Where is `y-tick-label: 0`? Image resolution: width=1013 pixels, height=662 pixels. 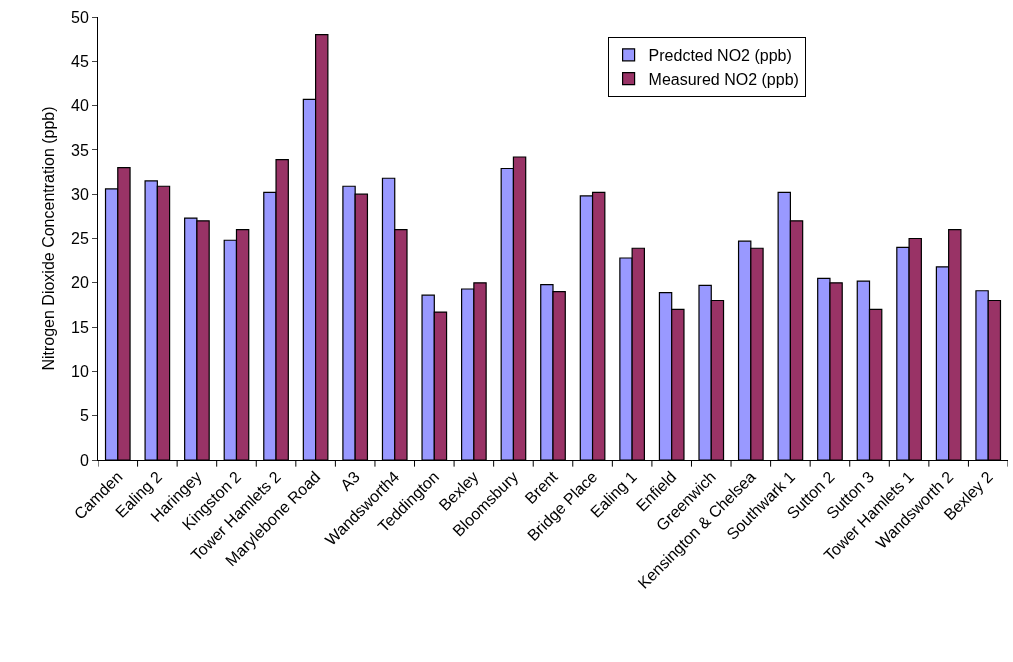
y-tick-label: 0 is located at coordinates (84, 460).